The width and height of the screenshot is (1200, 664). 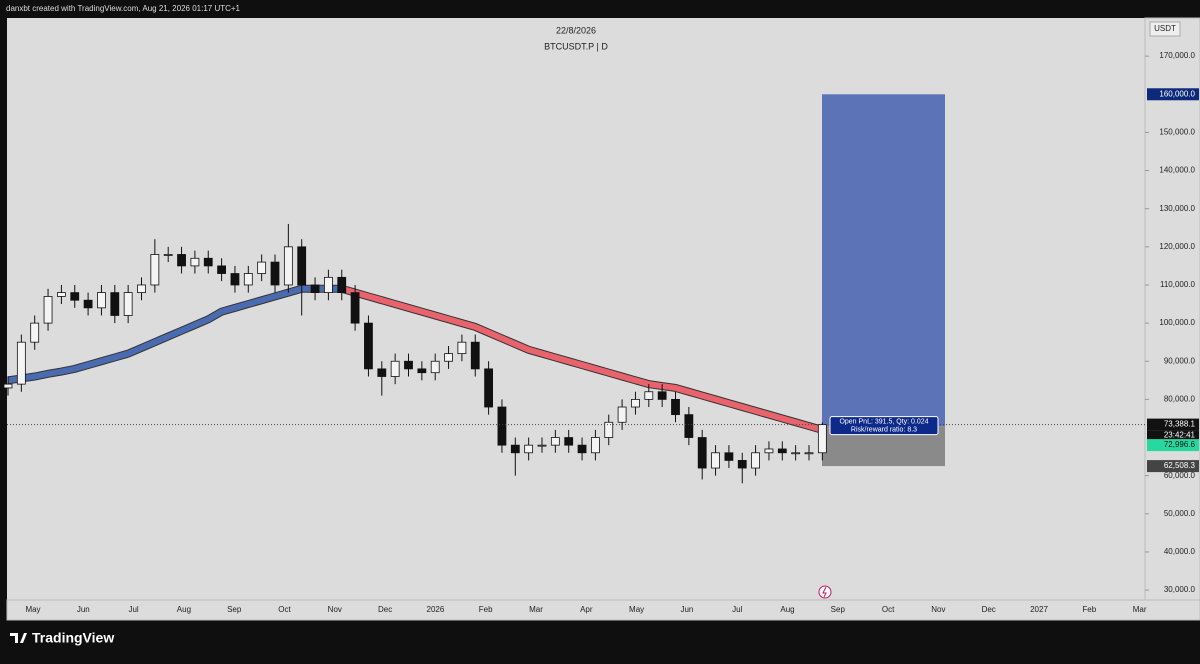 What do you see at coordinates (1180, 398) in the screenshot?
I see `y-tick-label: 80,000.0` at bounding box center [1180, 398].